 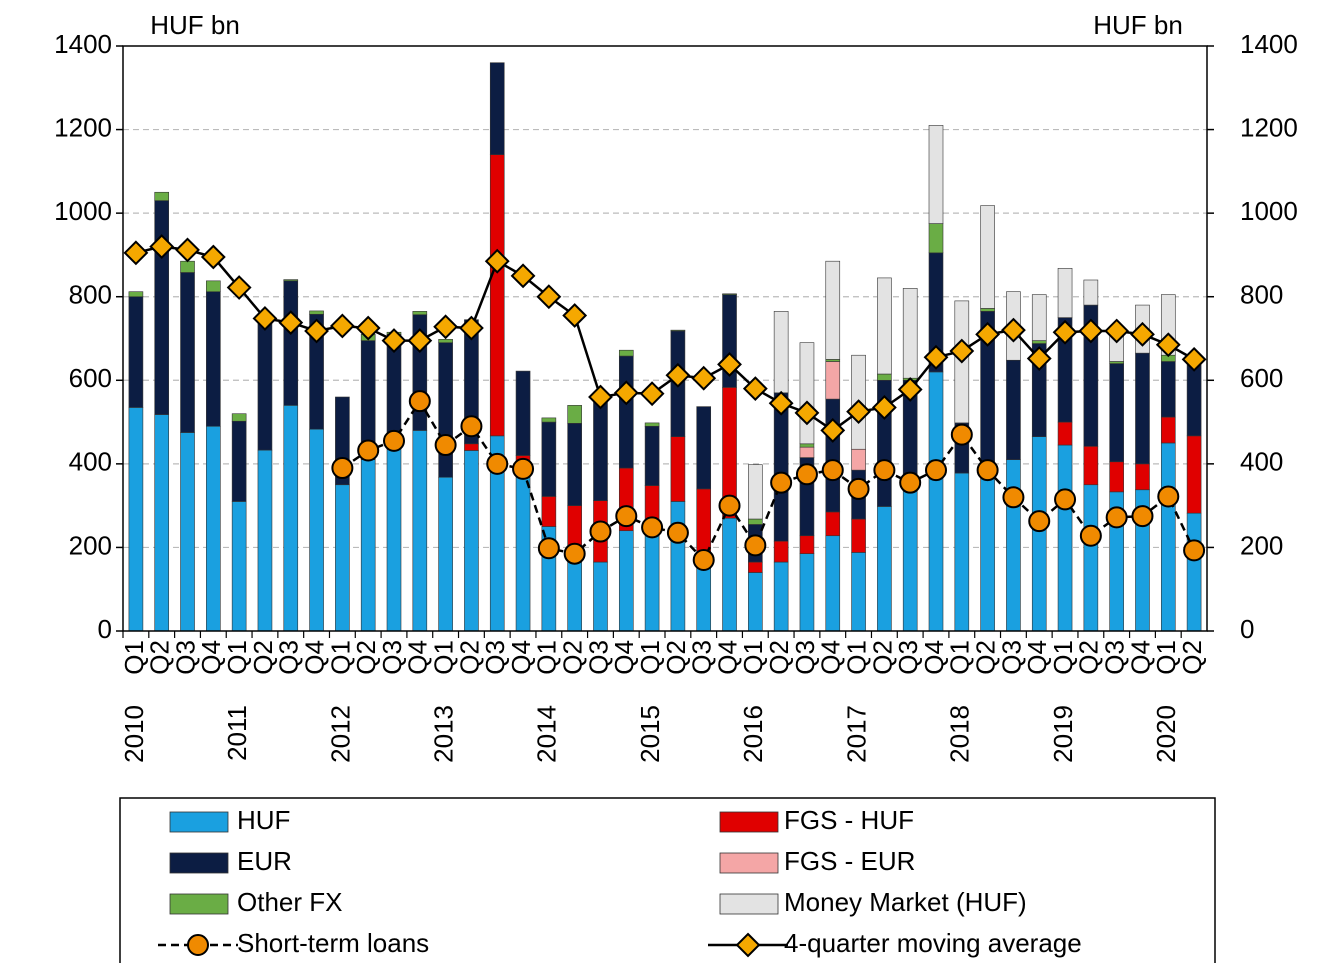 What do you see at coordinates (856, 734) in the screenshot?
I see `x-group-label: 2017` at bounding box center [856, 734].